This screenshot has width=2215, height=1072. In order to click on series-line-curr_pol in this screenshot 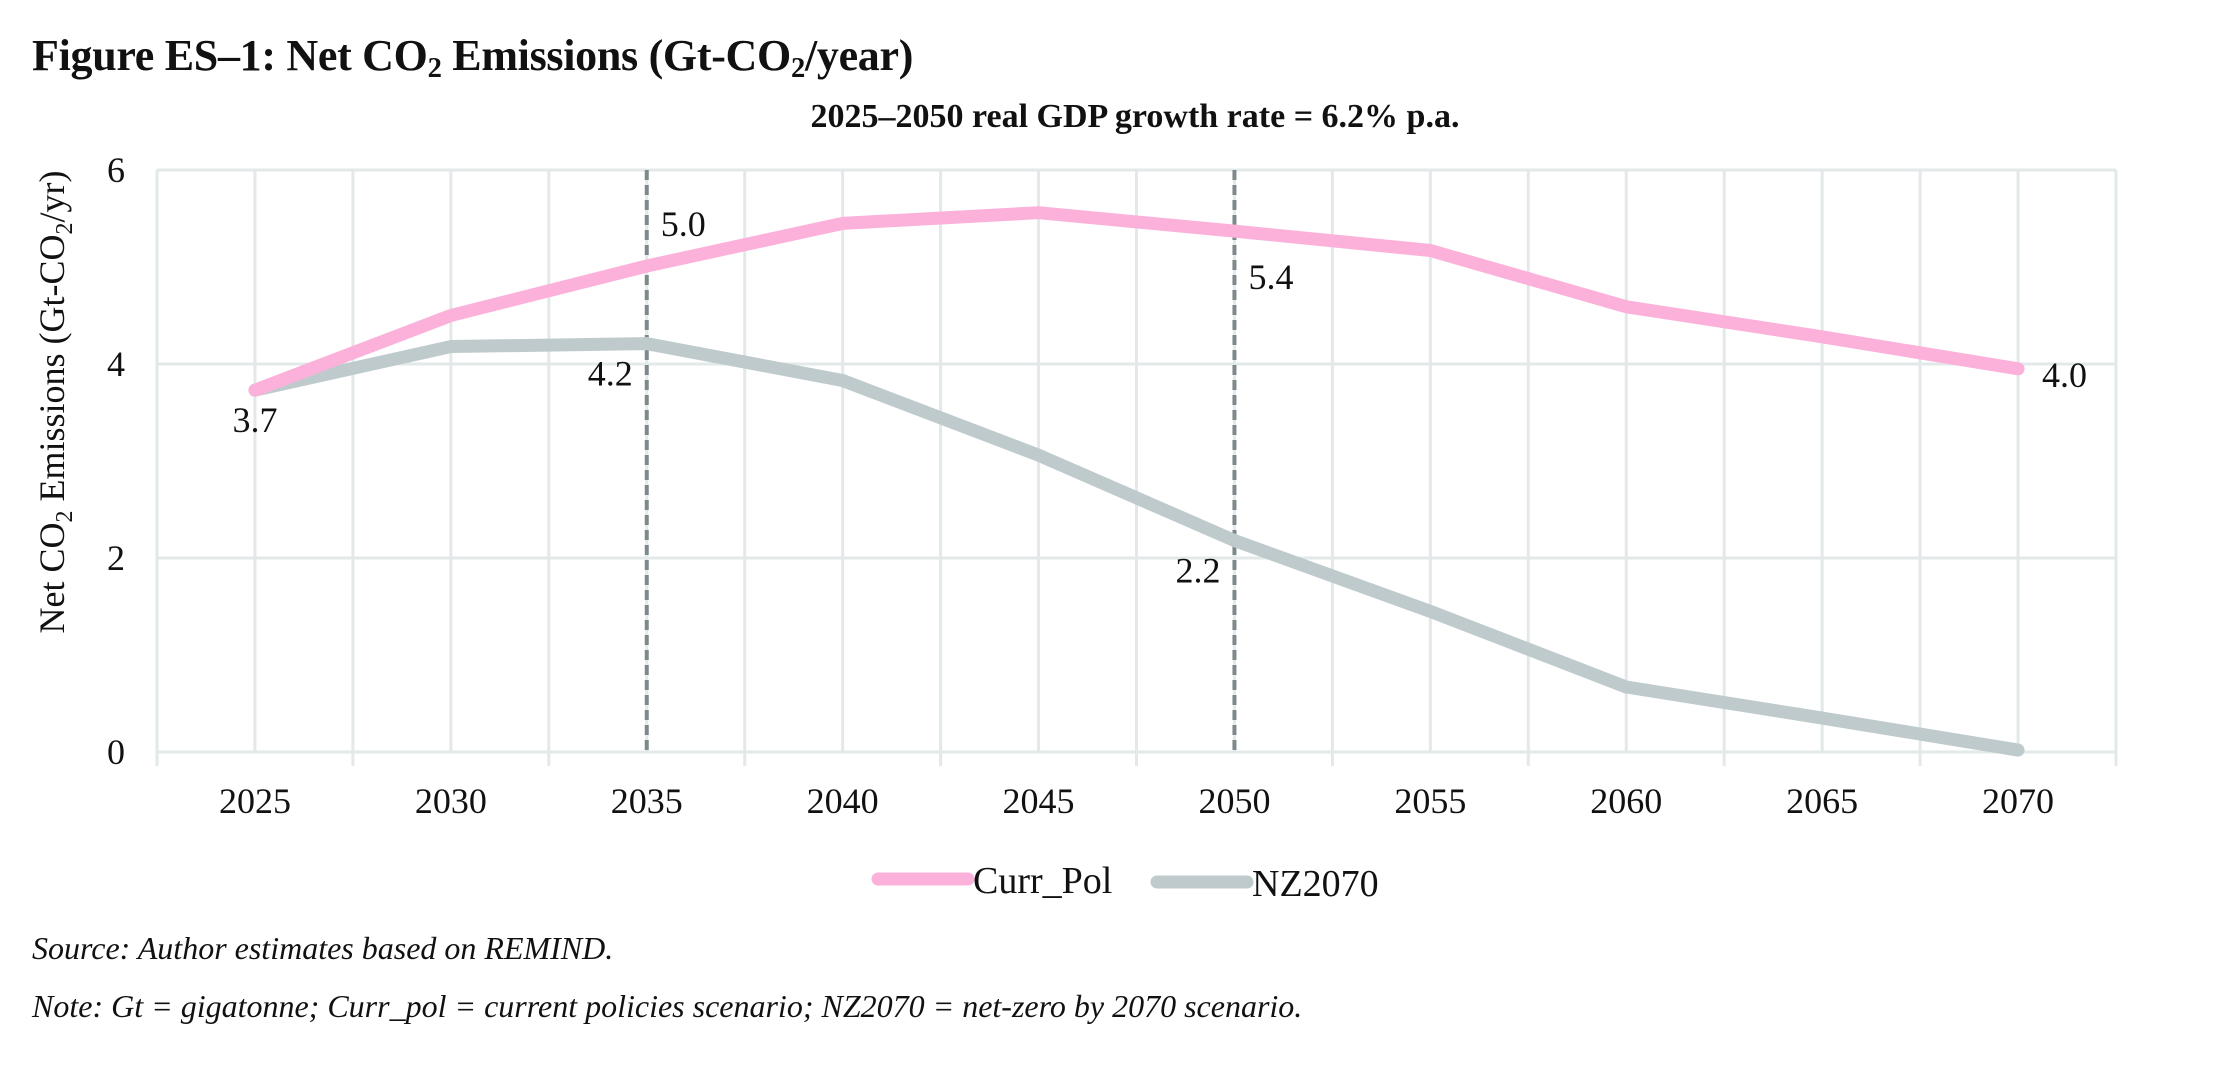, I will do `click(1136, 301)`.